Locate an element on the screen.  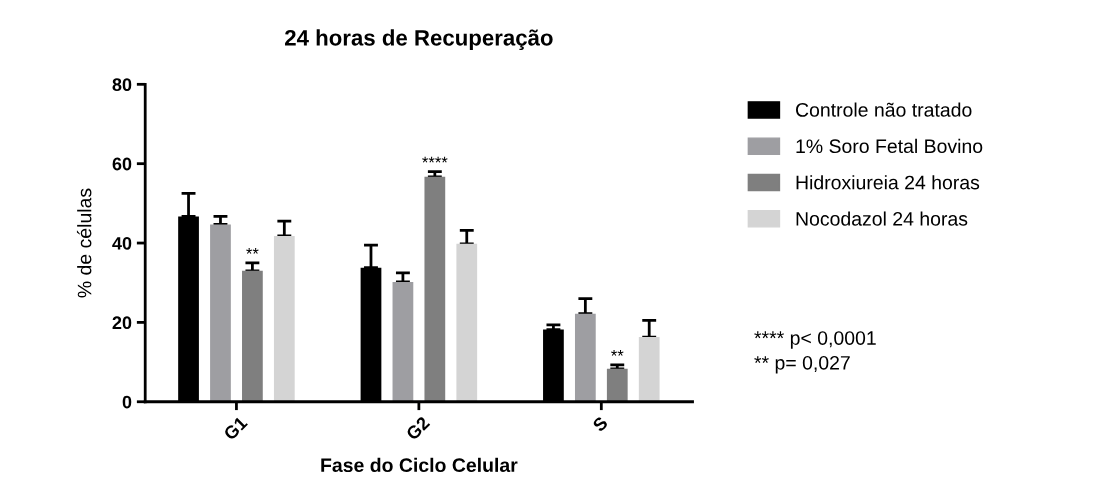
legend-label: Controle não tratado is located at coordinates (884, 109).